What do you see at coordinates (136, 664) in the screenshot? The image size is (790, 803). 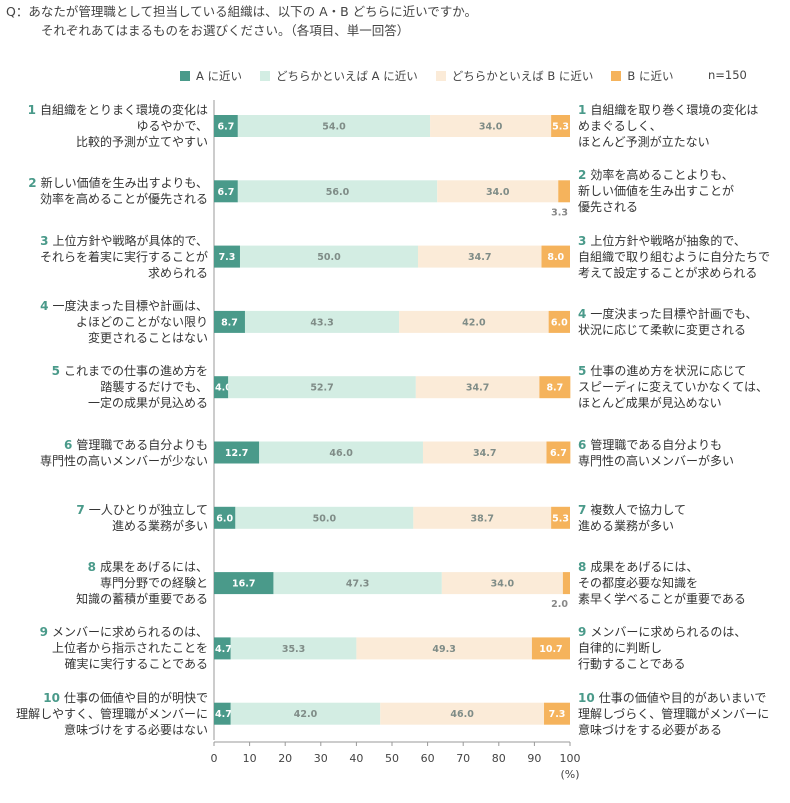 I see `label-text: 確実に実行することである` at bounding box center [136, 664].